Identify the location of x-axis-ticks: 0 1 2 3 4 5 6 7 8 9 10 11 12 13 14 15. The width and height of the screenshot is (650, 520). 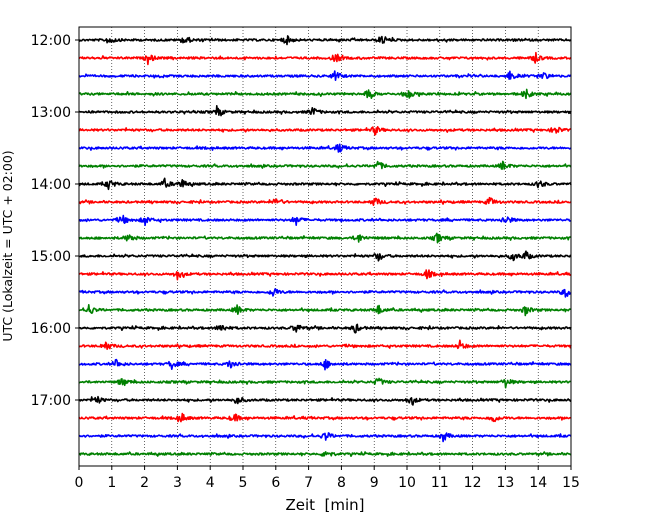
(327, 478).